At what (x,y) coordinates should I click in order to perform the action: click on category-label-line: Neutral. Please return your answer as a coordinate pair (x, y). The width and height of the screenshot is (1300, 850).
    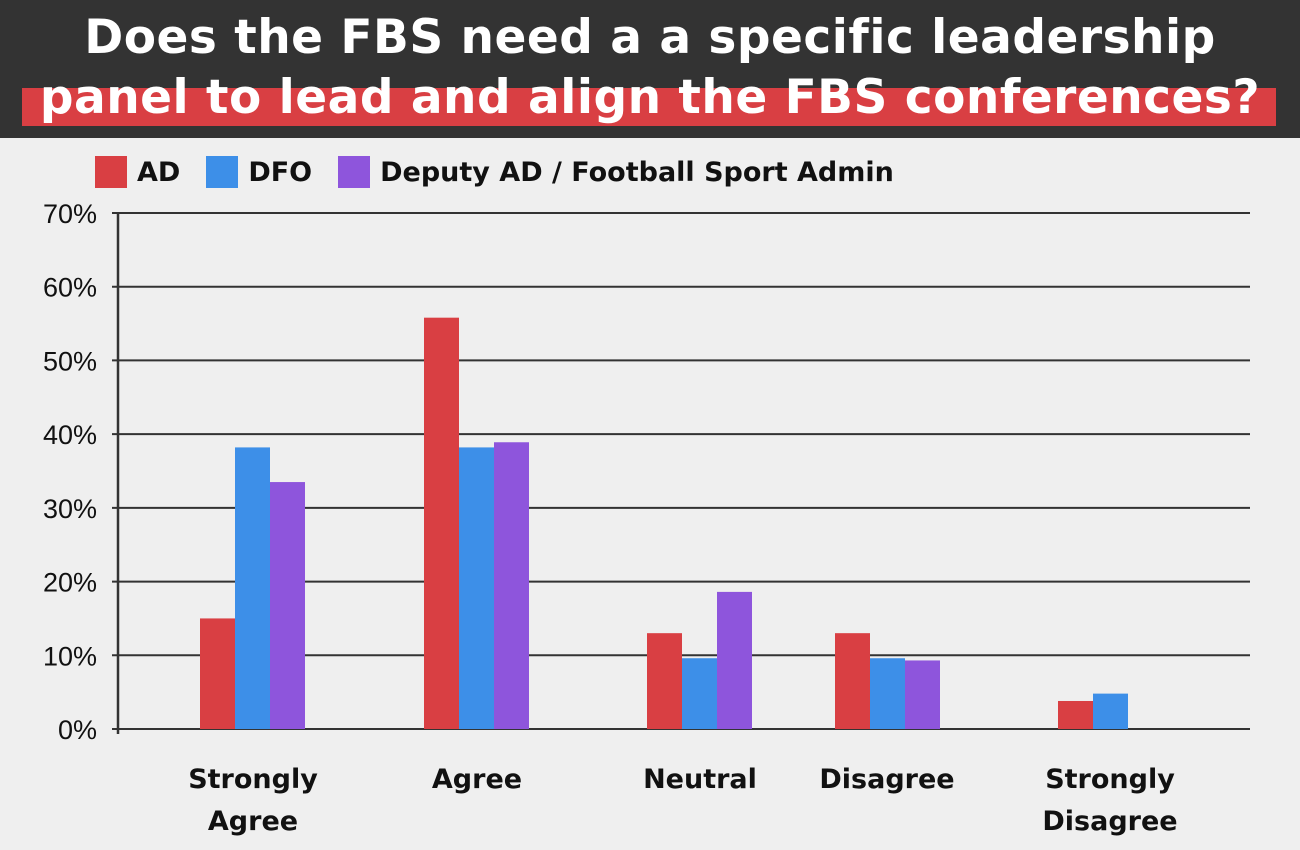
    Looking at the image, I should click on (700, 779).